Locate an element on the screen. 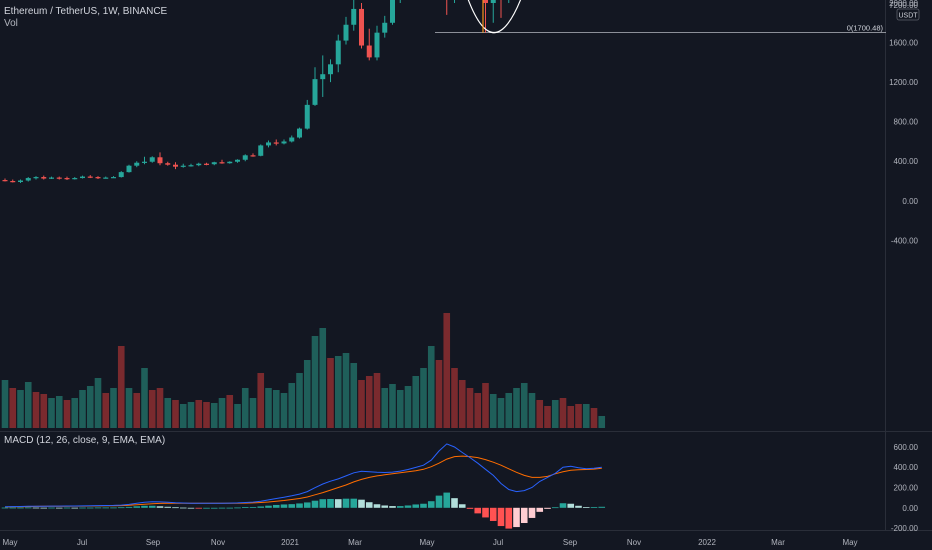 The height and width of the screenshot is (550, 932). price-axis-tick: -400.00 is located at coordinates (905, 240).